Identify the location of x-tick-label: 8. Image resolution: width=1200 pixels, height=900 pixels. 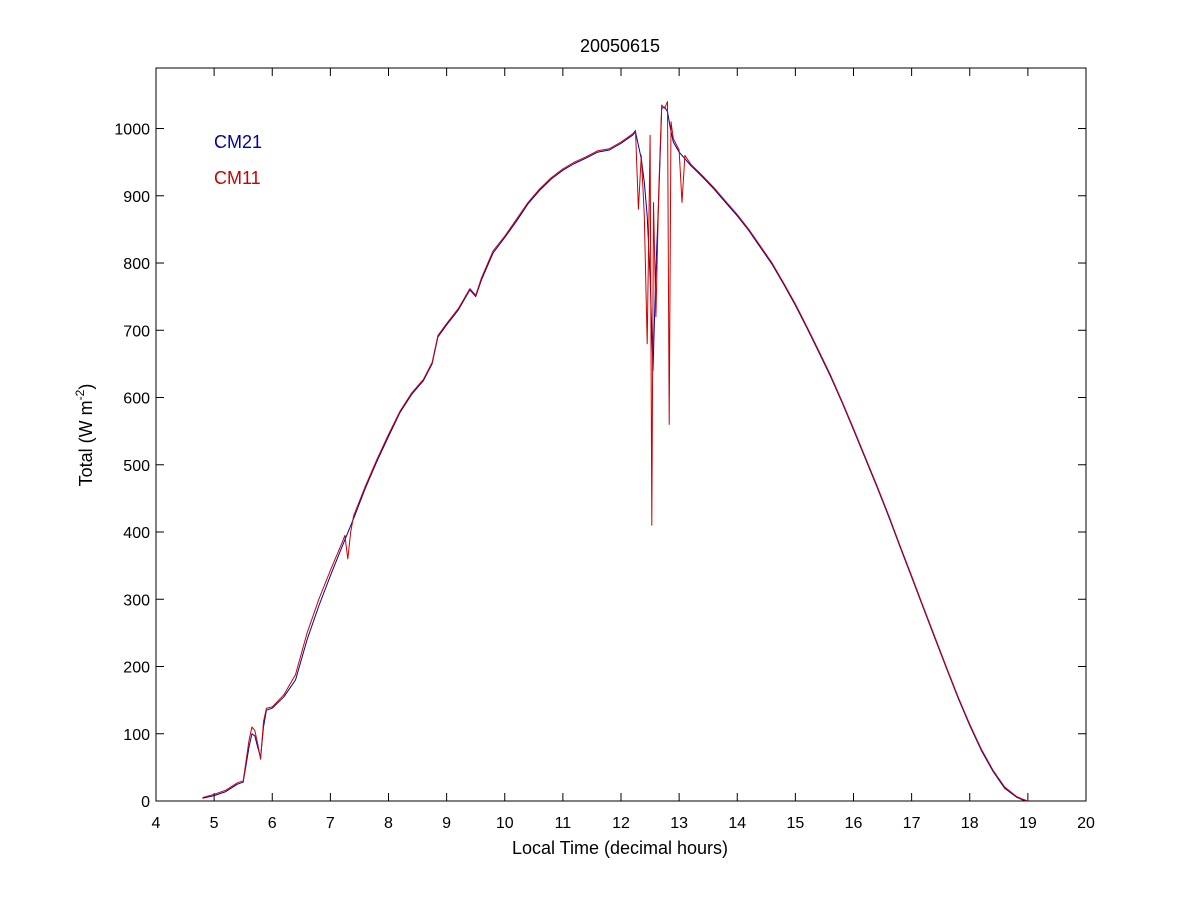
(388, 823).